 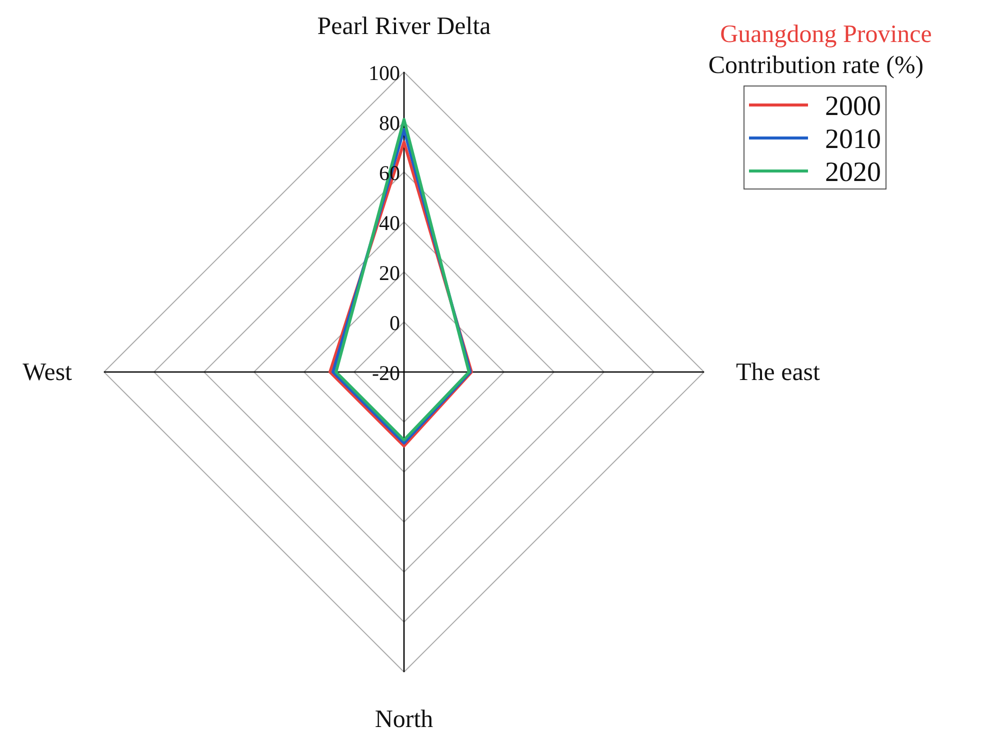 I want to click on legend-label: 2000, so click(x=853, y=106).